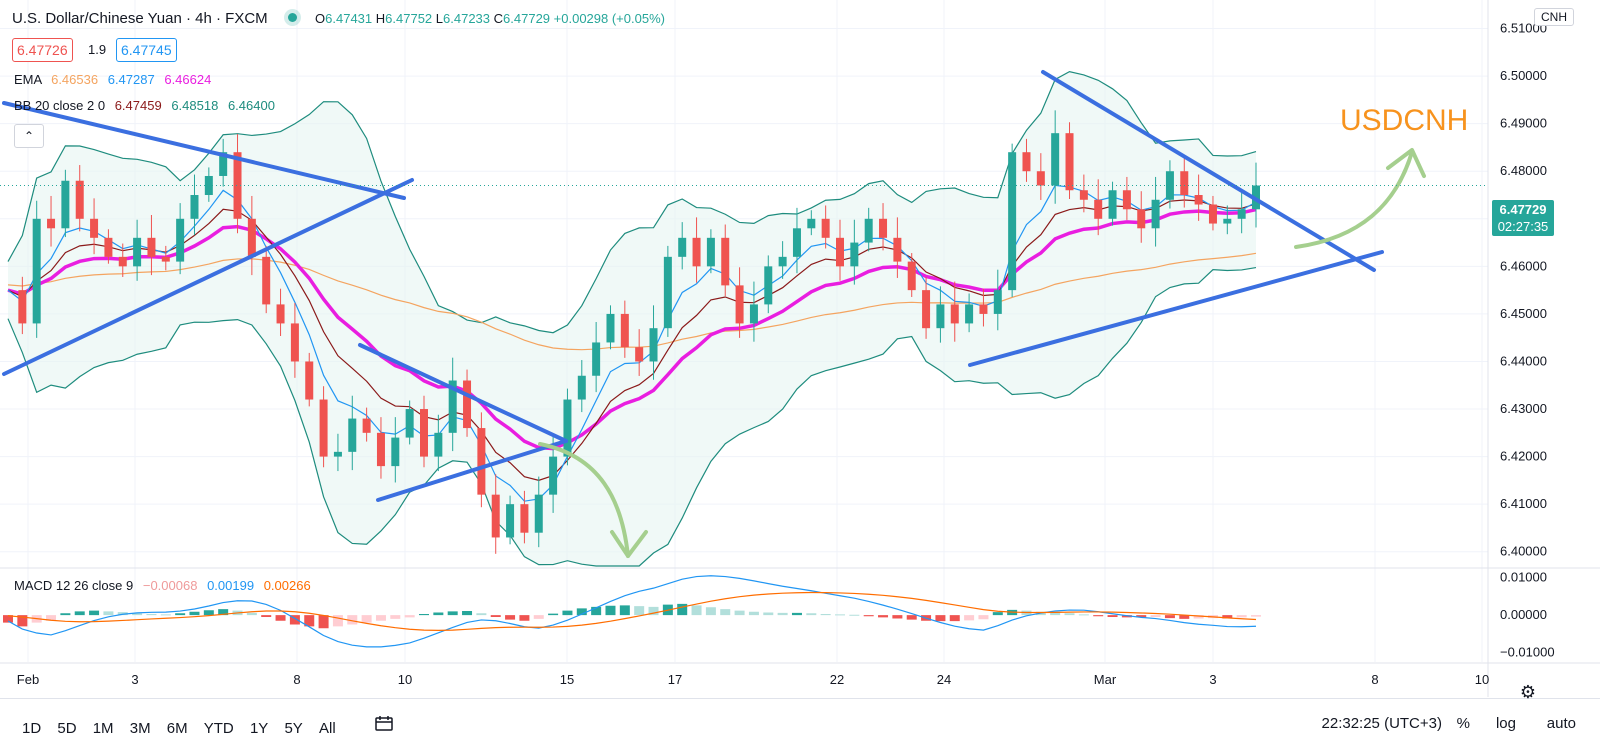  What do you see at coordinates (103, 728) in the screenshot?
I see `timeframe-1m: 1M` at bounding box center [103, 728].